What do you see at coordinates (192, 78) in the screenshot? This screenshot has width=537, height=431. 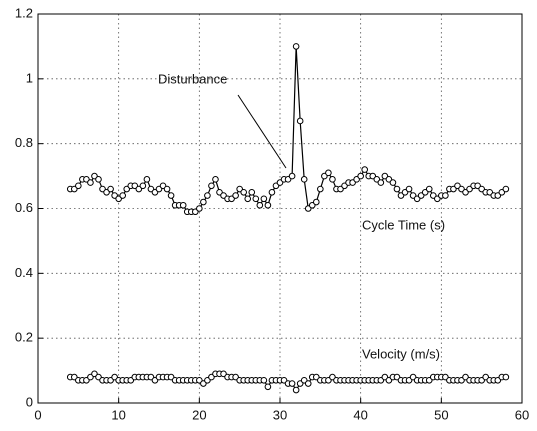 I see `annotation: Disturbance` at bounding box center [192, 78].